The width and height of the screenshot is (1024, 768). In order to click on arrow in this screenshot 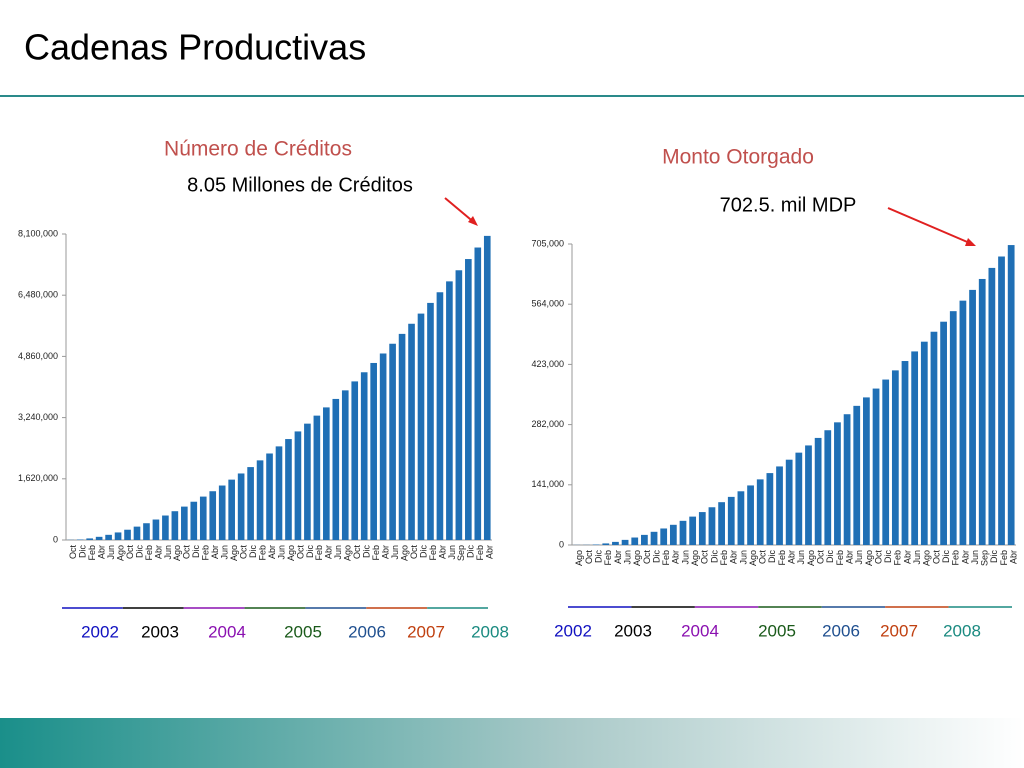, I will do `click(930, 226)`.